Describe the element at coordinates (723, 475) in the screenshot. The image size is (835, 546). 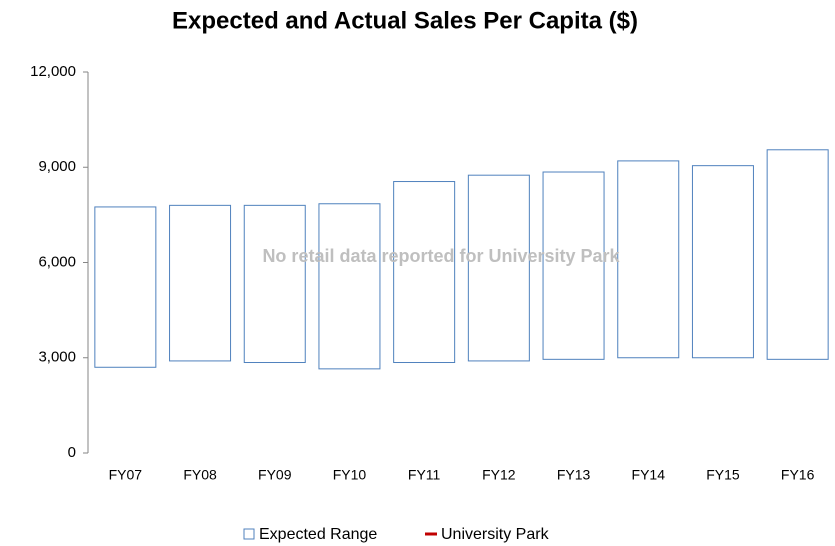
I see `x-tick-label: FY15` at that location.